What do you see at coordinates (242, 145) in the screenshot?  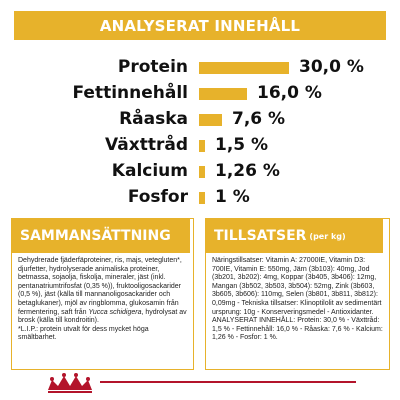 I see `nutrient-value: 1,5 %` at bounding box center [242, 145].